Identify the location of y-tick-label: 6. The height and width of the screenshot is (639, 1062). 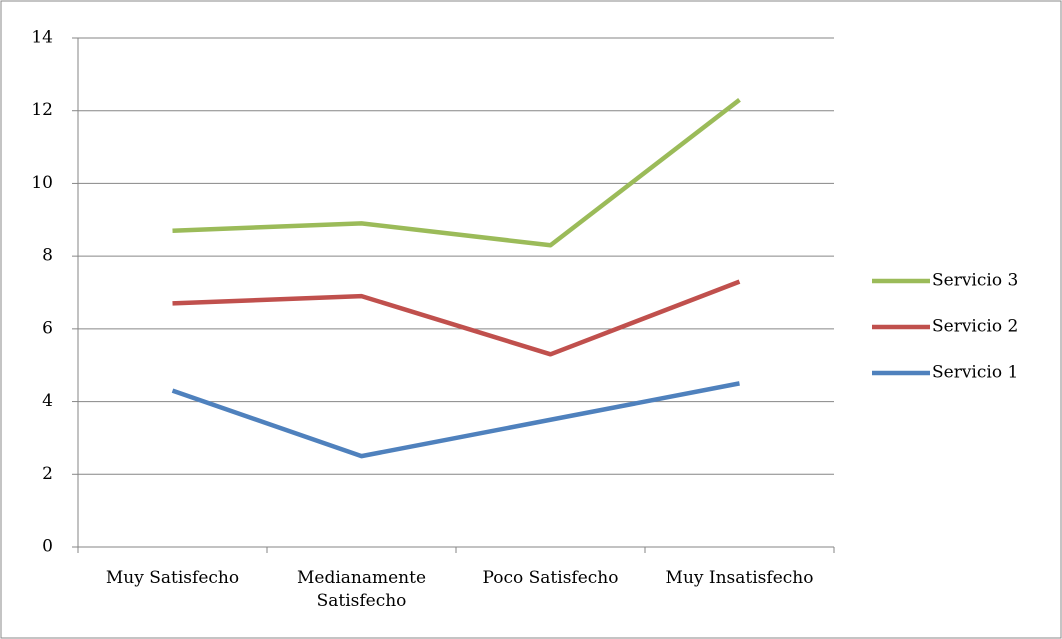
(47, 328).